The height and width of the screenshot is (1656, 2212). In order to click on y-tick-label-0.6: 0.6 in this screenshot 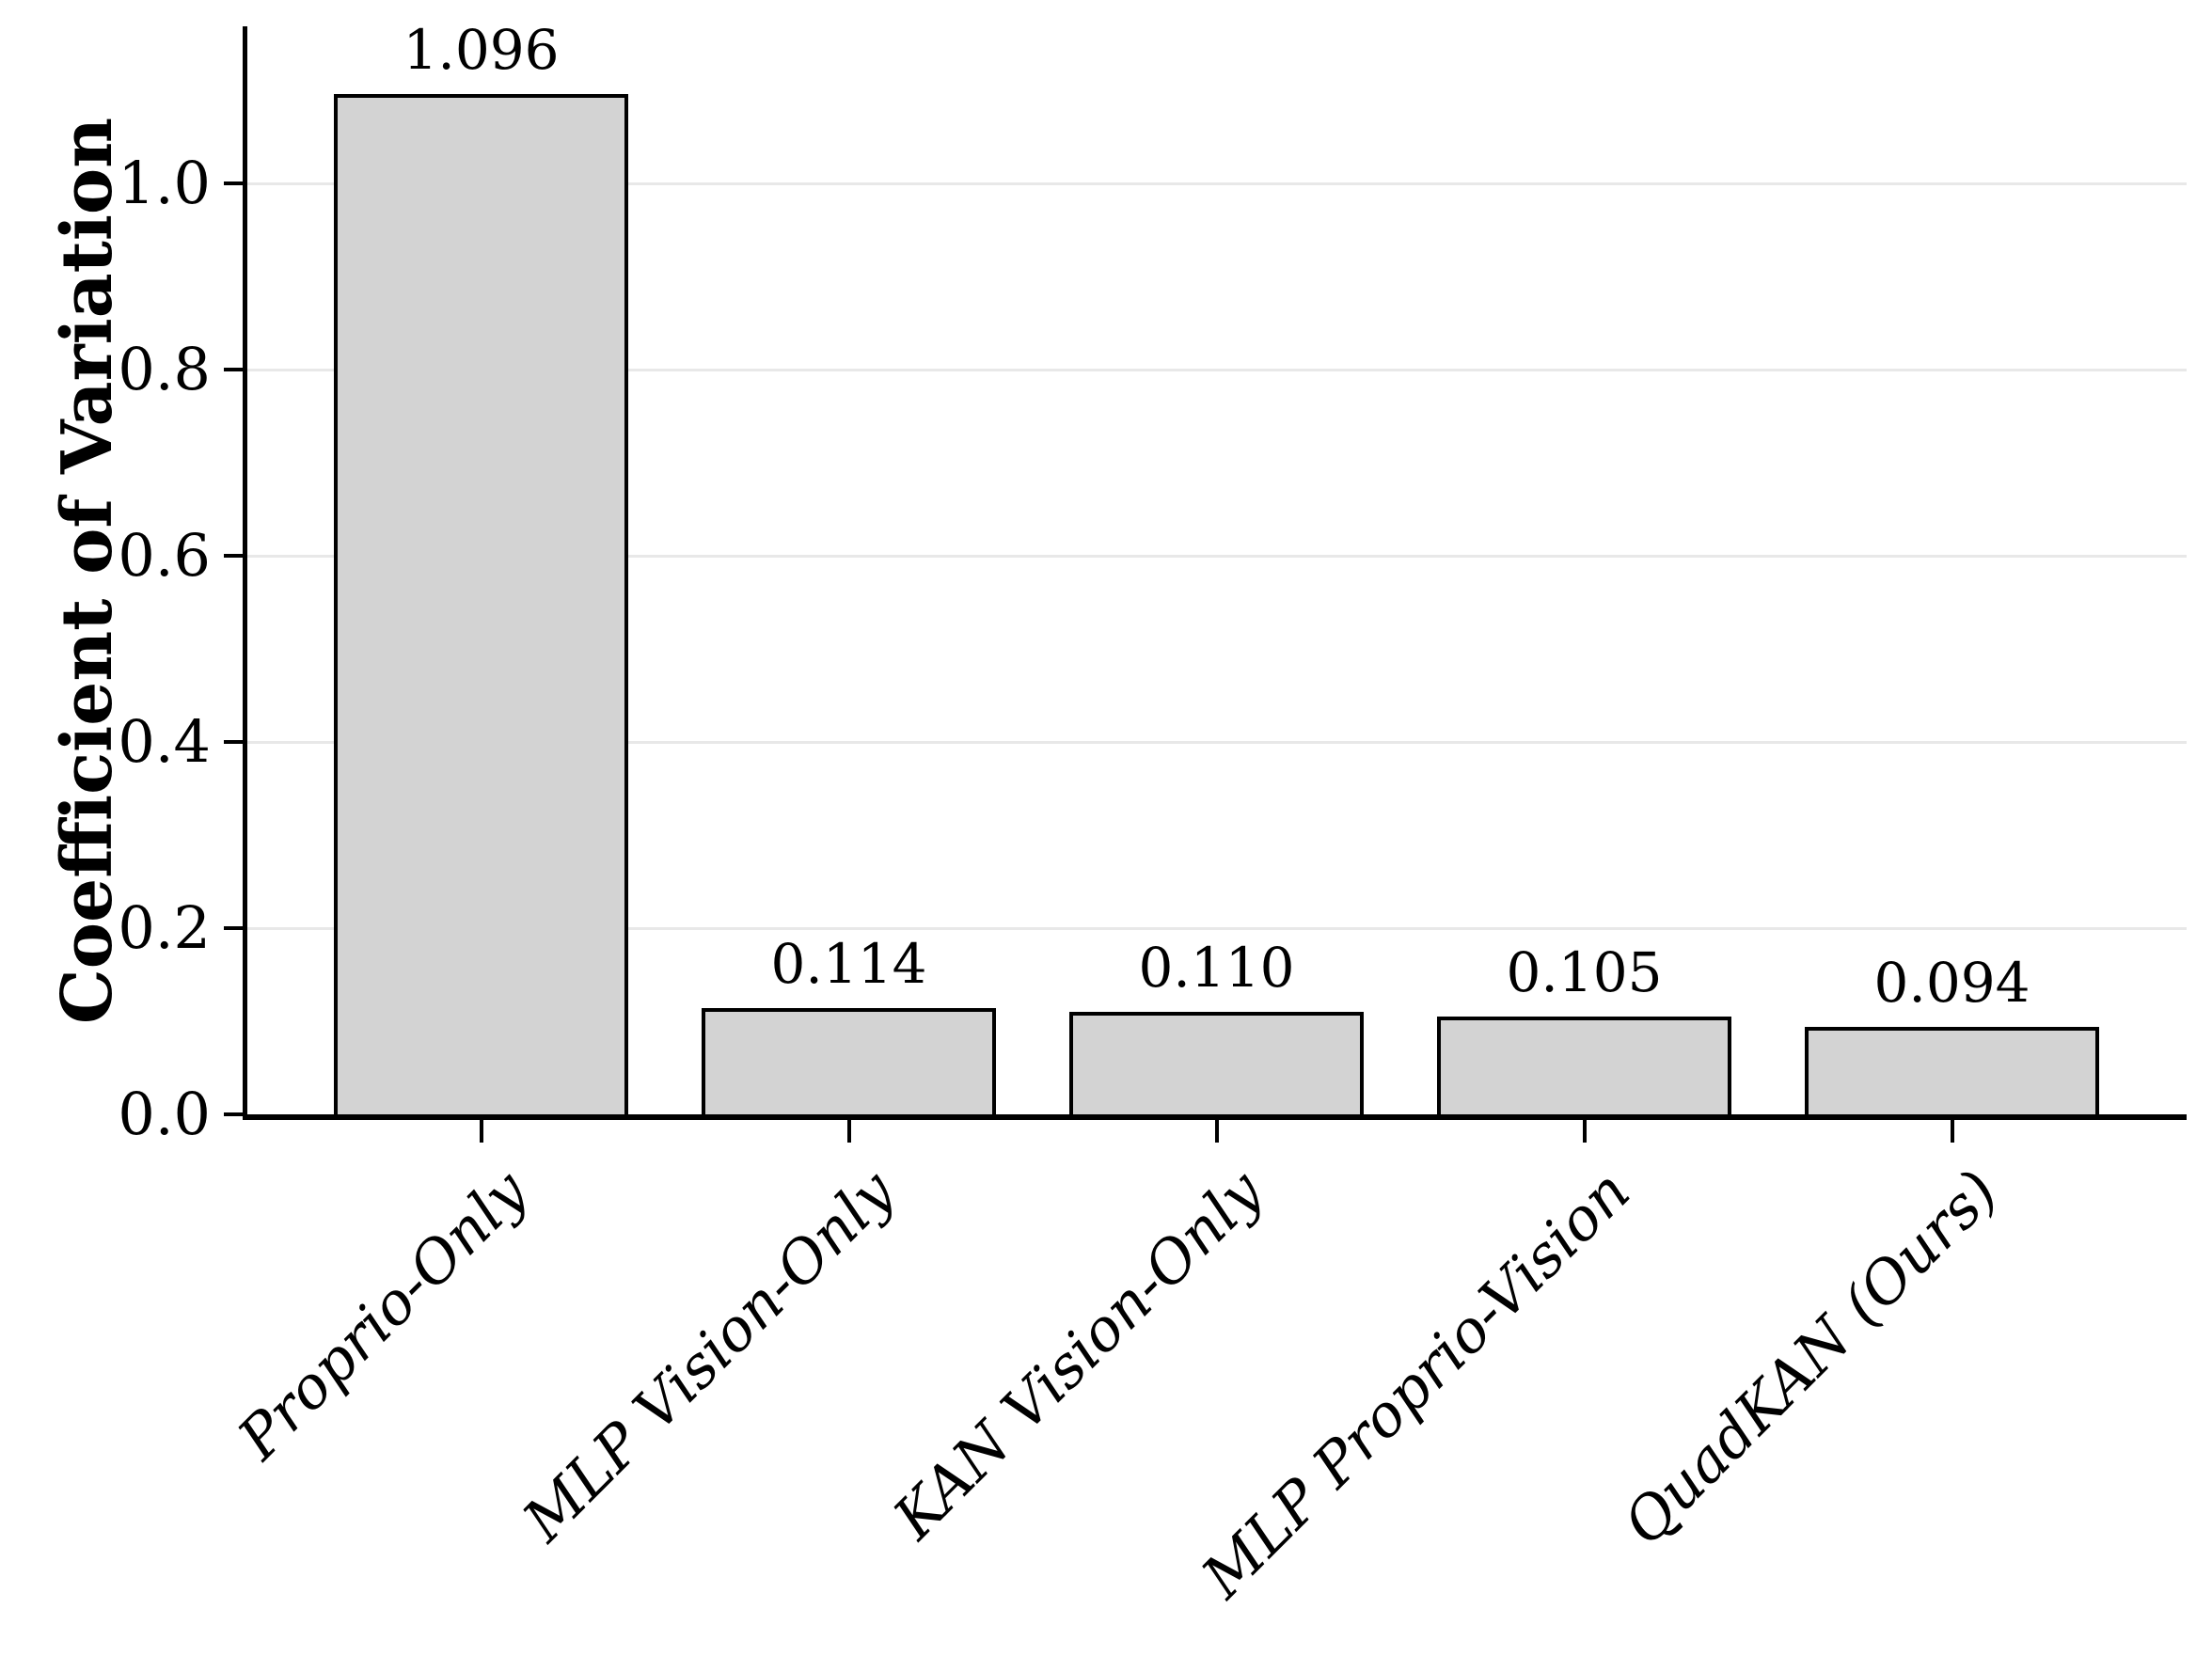, I will do `click(164, 556)`.